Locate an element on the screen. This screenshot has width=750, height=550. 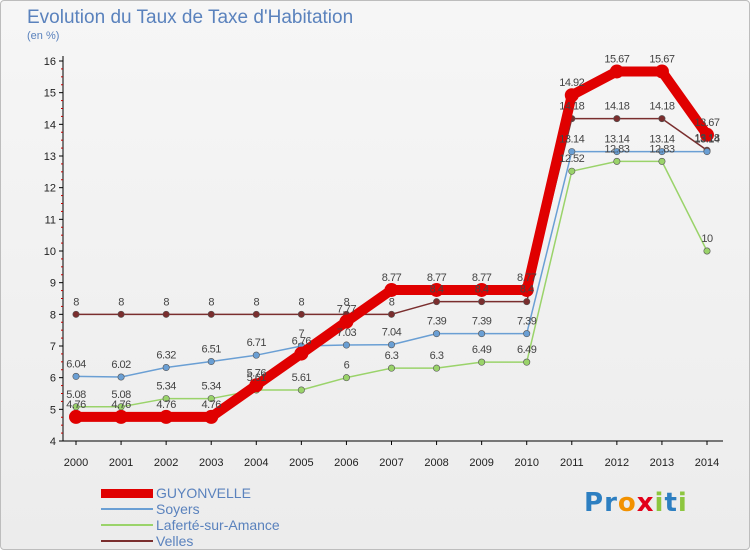
logo-letter: r is located at coordinates (611, 503).